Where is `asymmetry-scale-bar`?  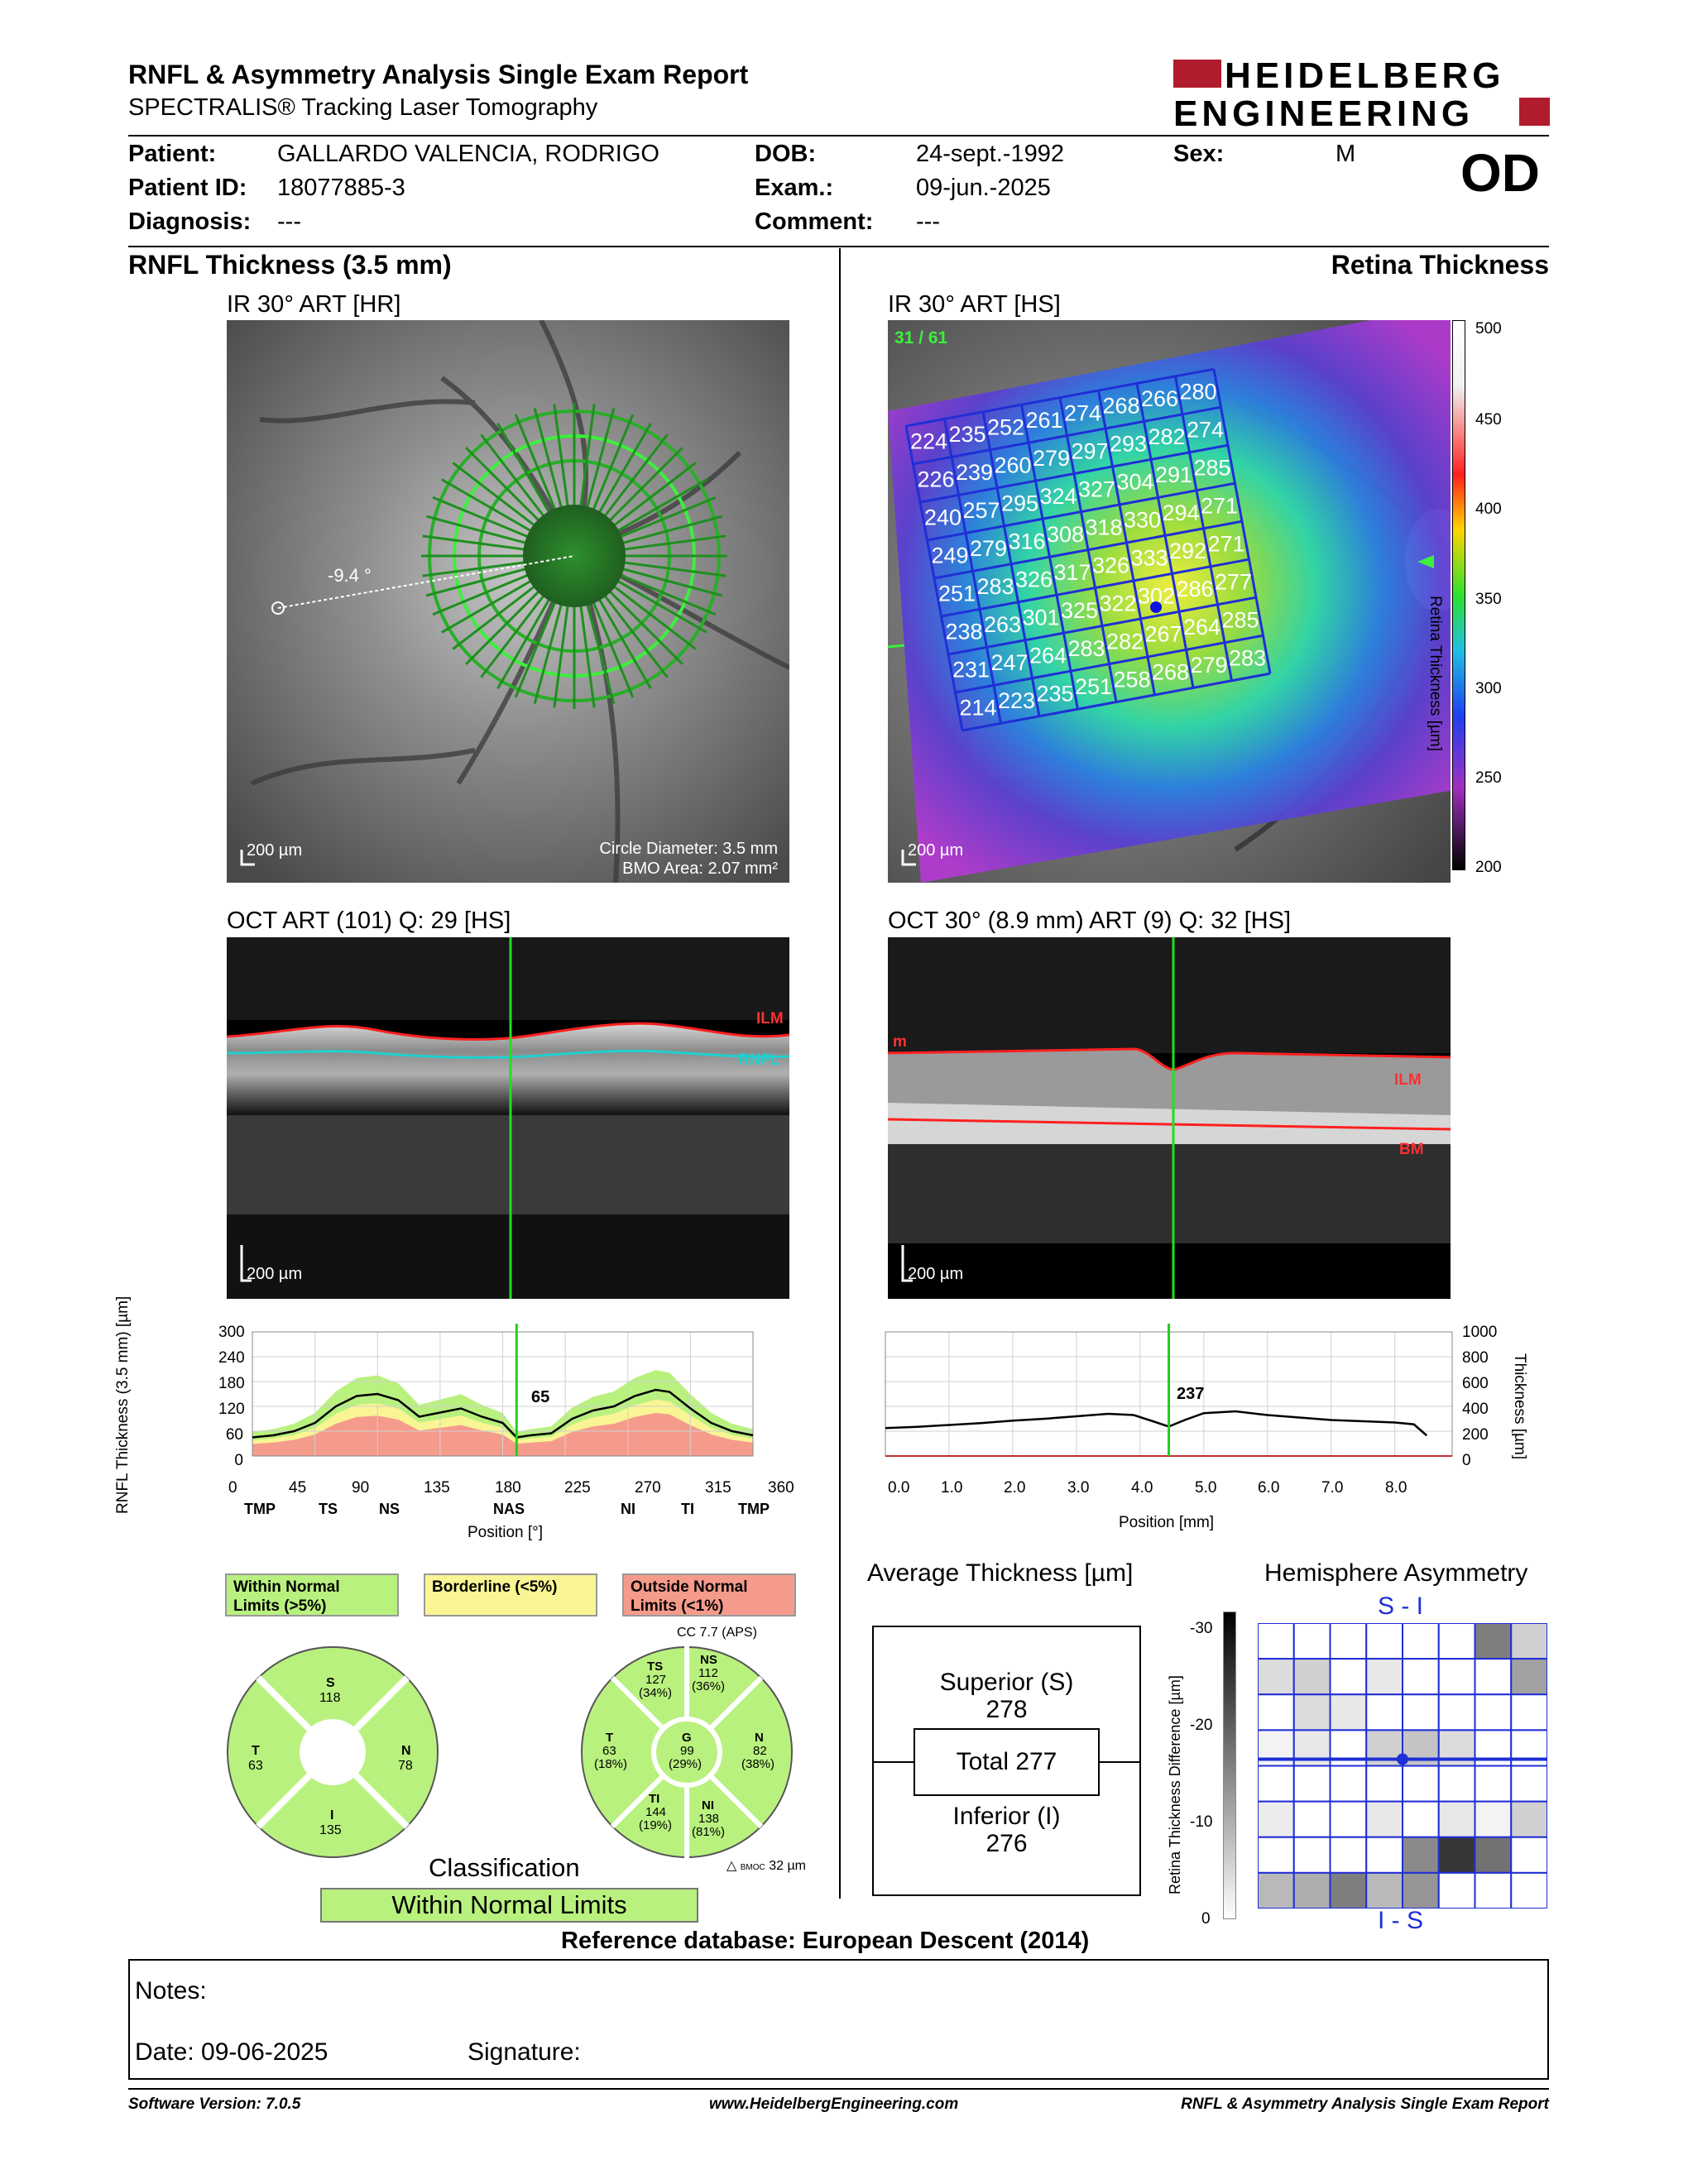
asymmetry-scale-bar is located at coordinates (1229, 1765).